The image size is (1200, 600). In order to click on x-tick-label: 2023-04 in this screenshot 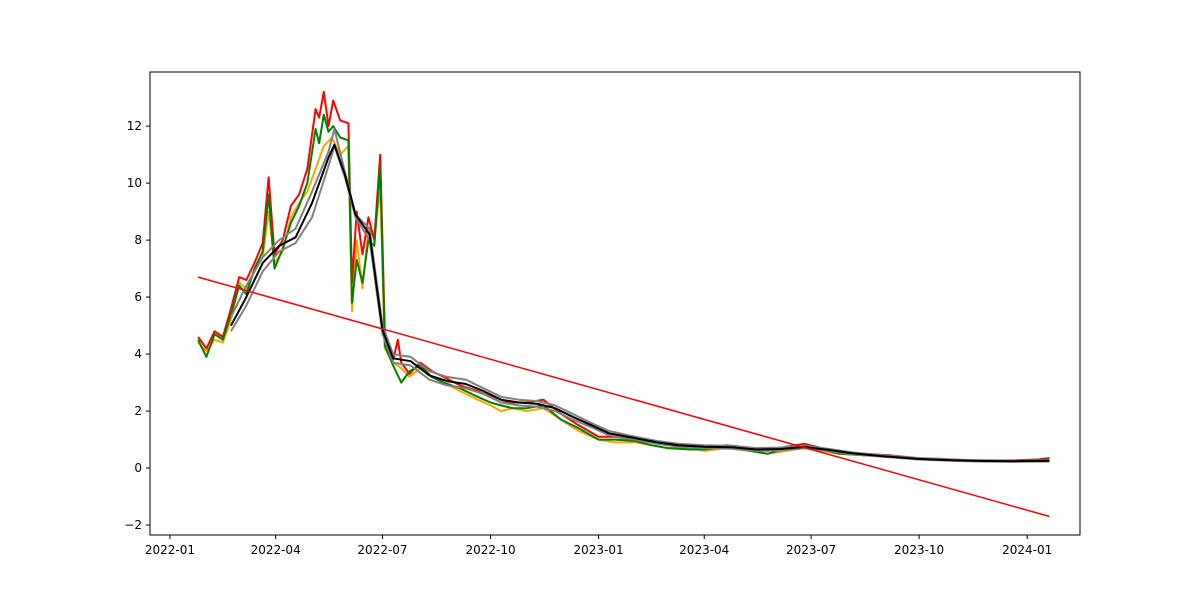, I will do `click(704, 550)`.